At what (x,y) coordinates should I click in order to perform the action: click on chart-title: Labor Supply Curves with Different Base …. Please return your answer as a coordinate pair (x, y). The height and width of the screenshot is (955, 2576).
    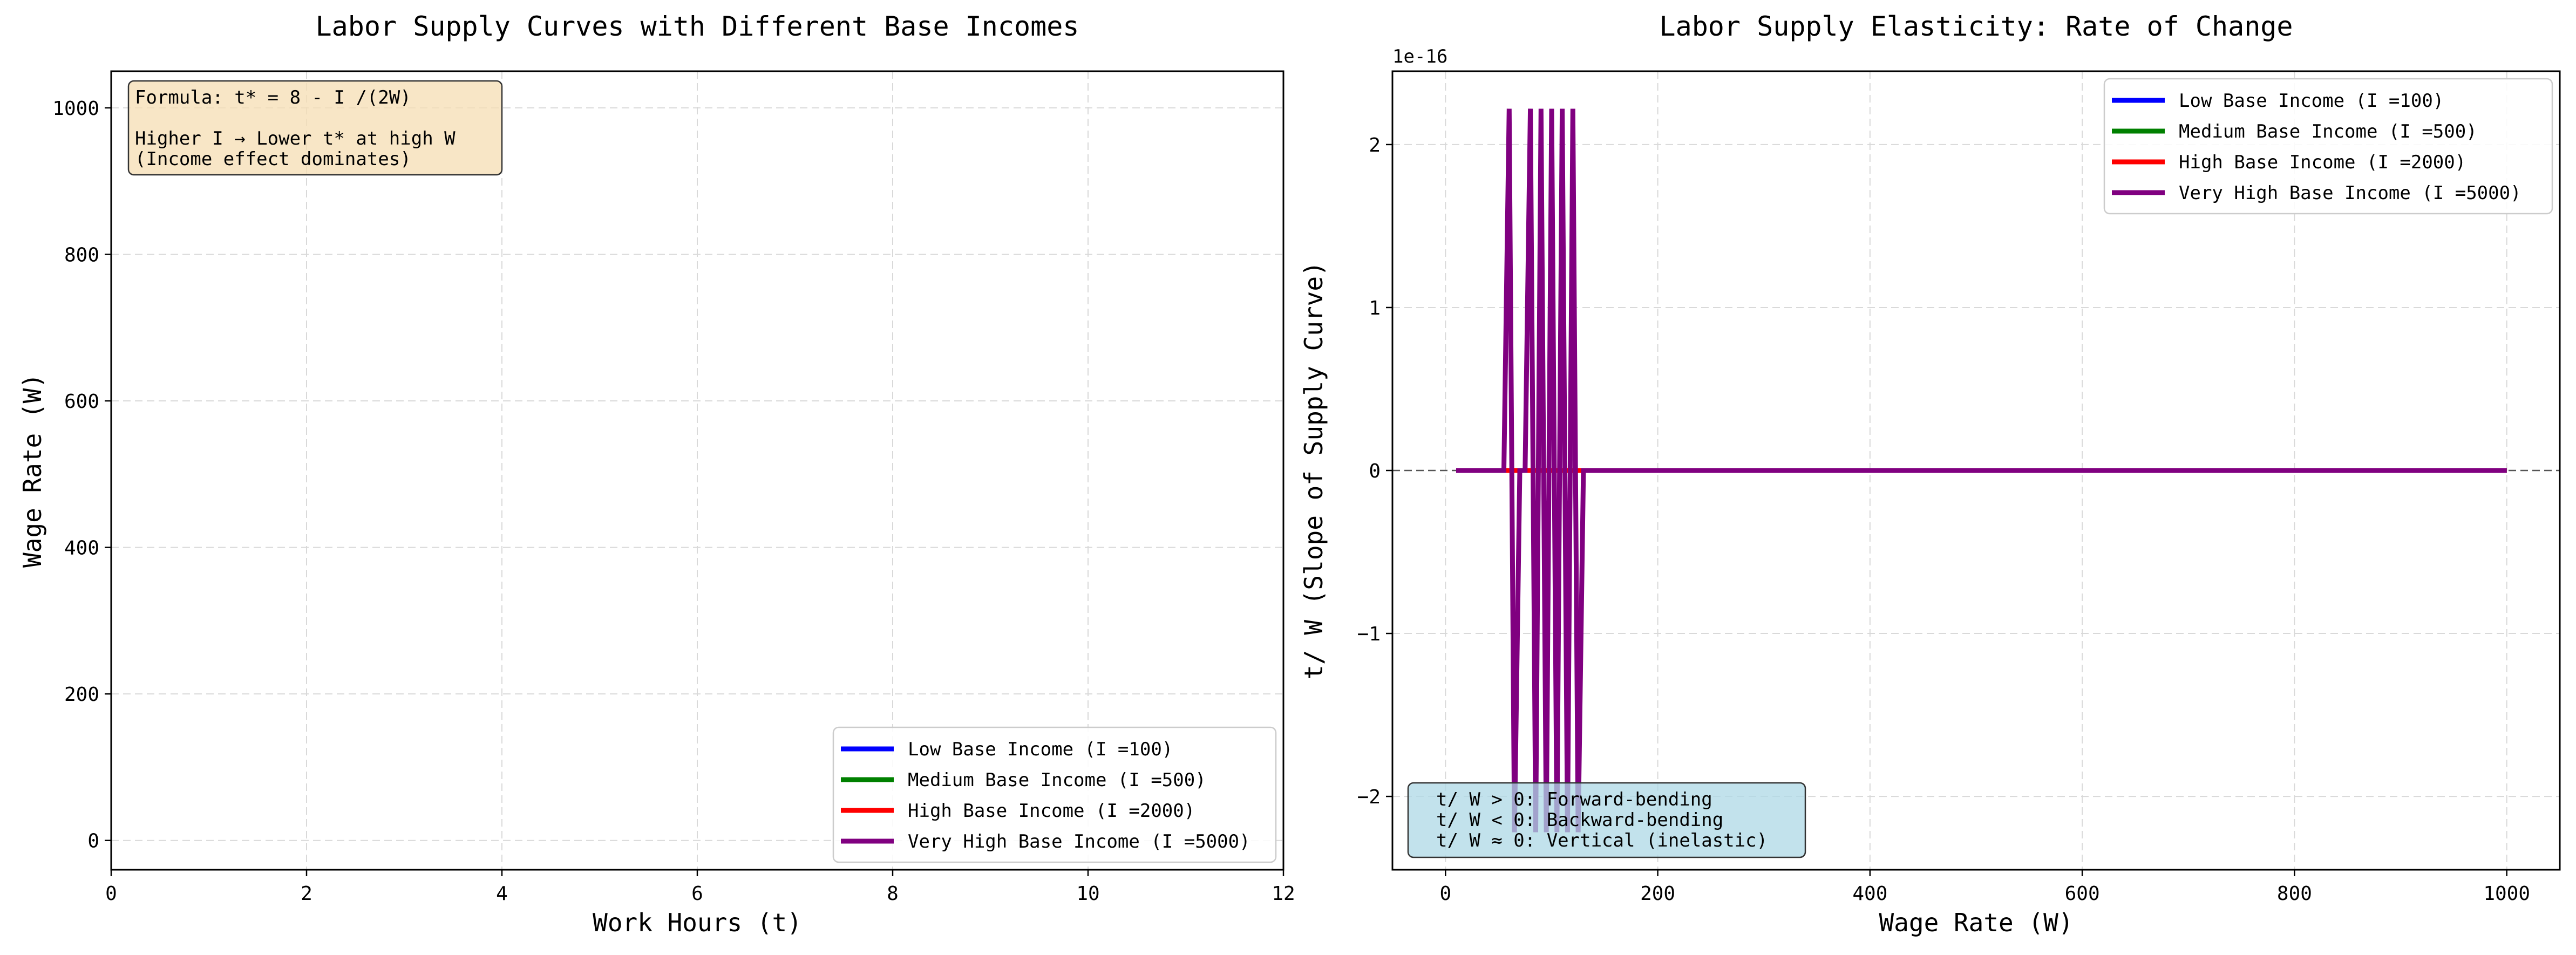
    Looking at the image, I should click on (697, 26).